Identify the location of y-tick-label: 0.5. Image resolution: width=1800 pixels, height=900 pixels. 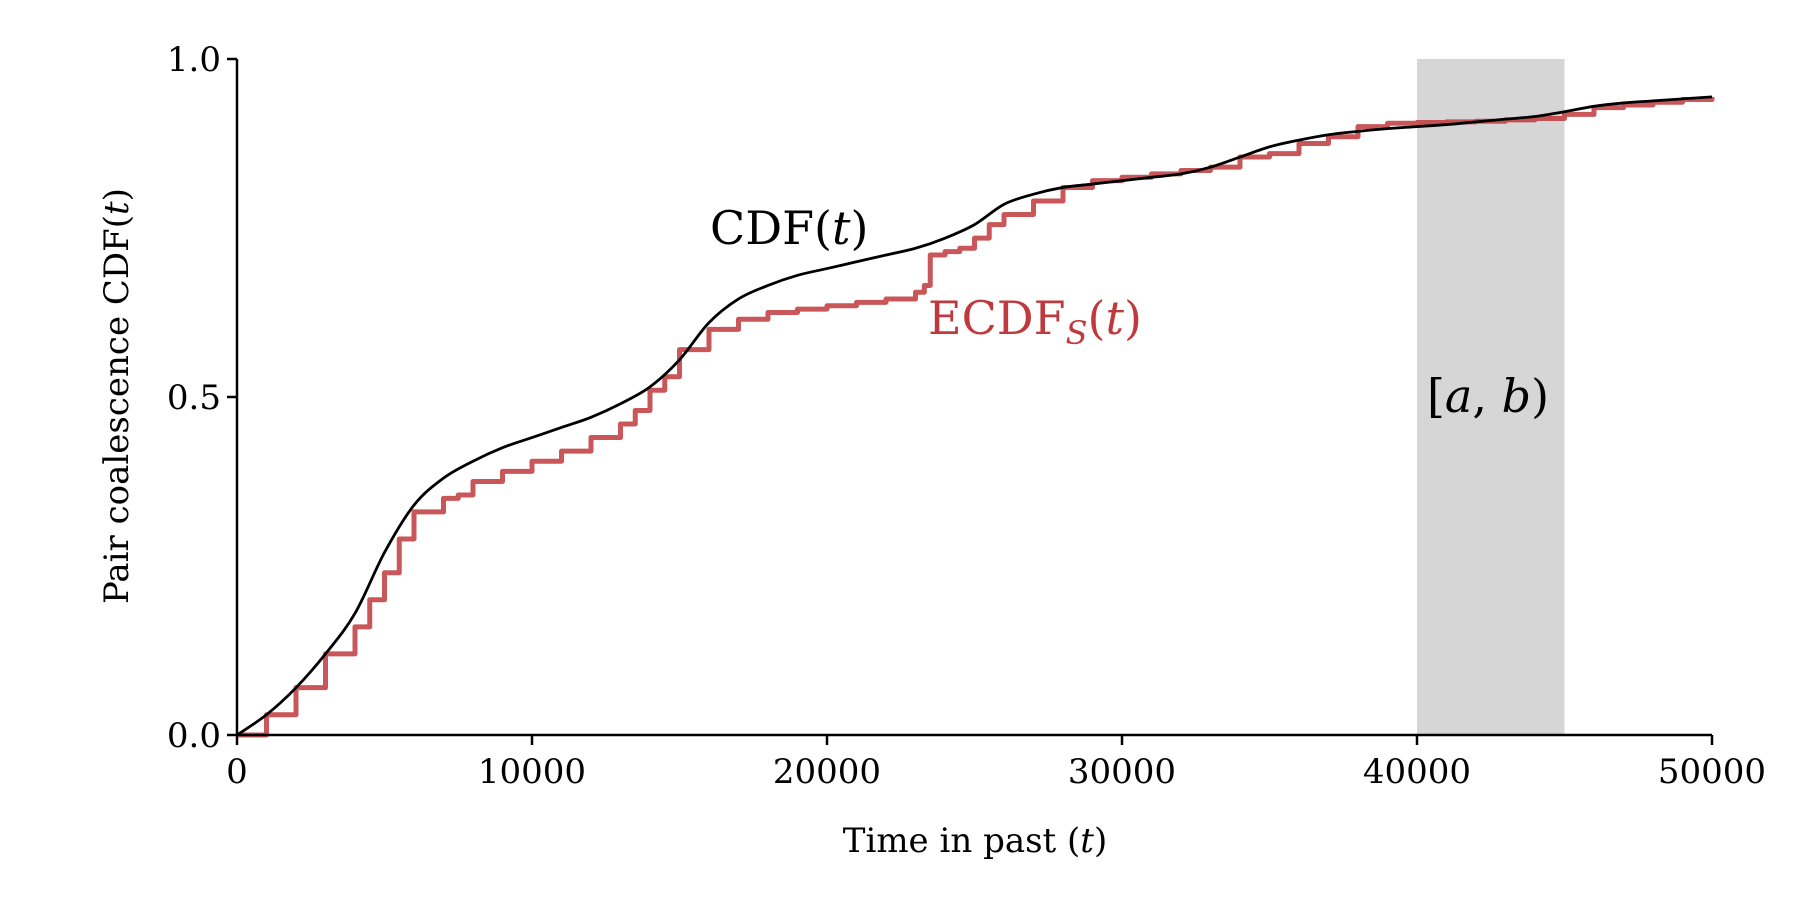
(194, 398).